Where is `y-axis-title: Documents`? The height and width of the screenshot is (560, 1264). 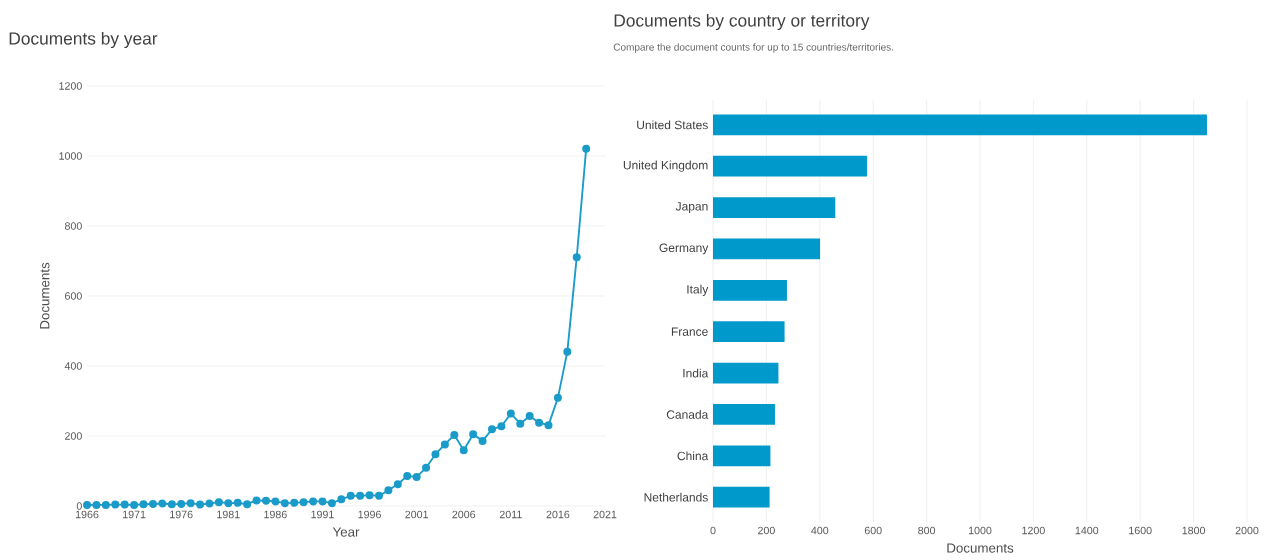 y-axis-title: Documents is located at coordinates (45, 295).